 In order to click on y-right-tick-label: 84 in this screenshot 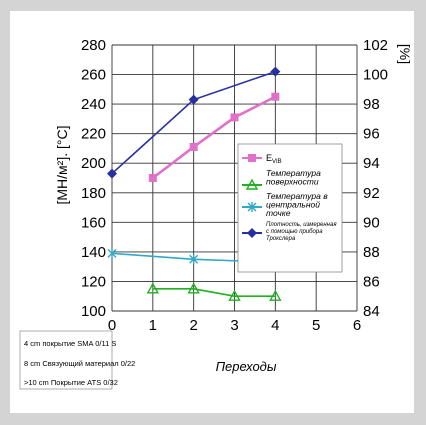, I will do `click(371, 311)`.